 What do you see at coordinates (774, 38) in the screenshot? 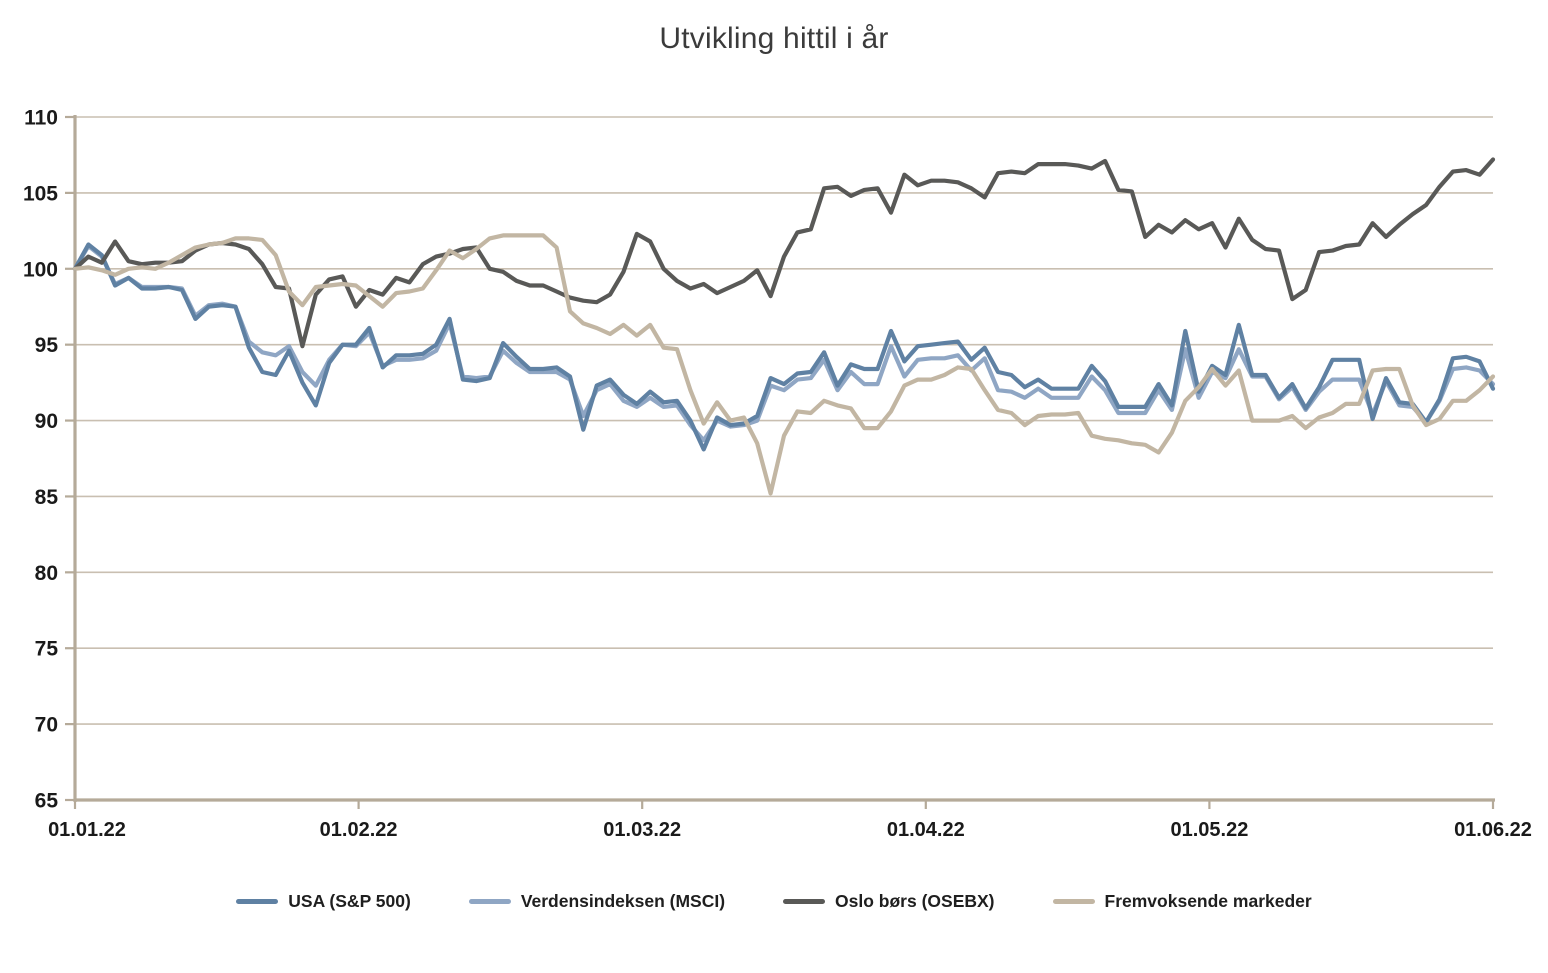
I see `chart-title: Utvikling hittil i år` at bounding box center [774, 38].